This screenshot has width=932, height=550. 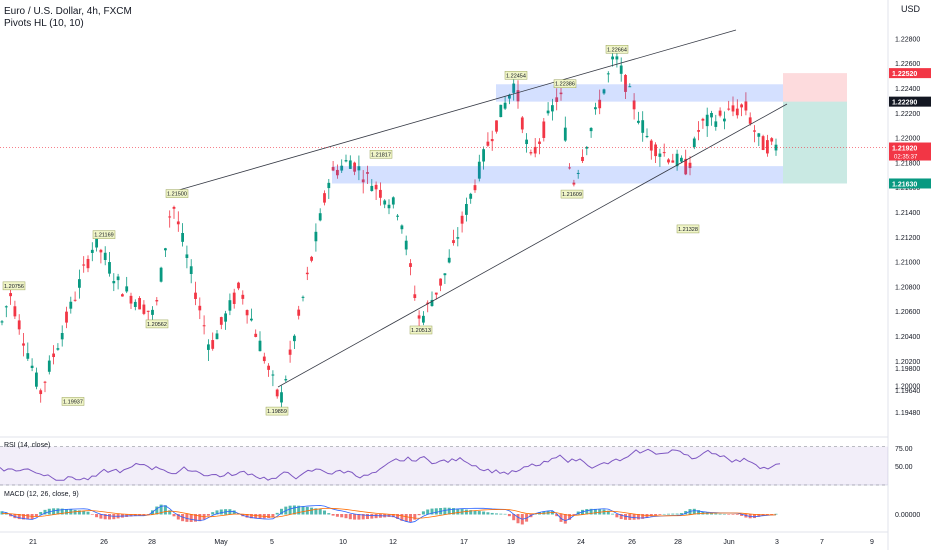 What do you see at coordinates (777, 542) in the screenshot?
I see `time-tick-label: 3` at bounding box center [777, 542].